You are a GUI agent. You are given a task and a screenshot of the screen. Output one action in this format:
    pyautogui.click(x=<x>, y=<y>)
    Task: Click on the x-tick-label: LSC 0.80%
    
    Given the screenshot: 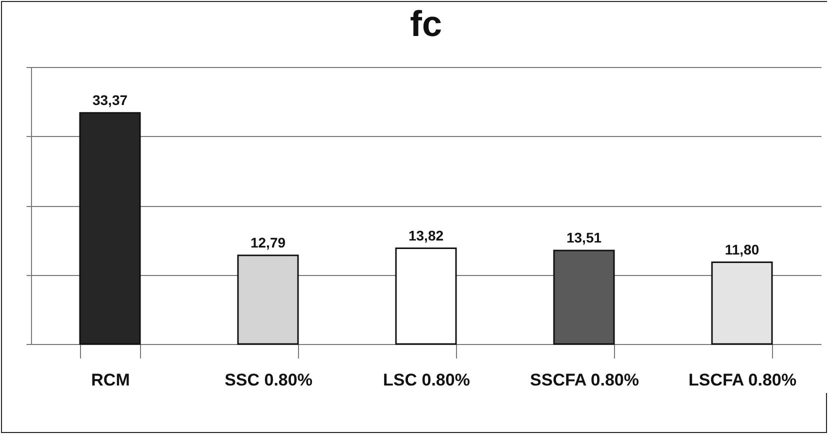 What is the action you would take?
    pyautogui.click(x=426, y=380)
    